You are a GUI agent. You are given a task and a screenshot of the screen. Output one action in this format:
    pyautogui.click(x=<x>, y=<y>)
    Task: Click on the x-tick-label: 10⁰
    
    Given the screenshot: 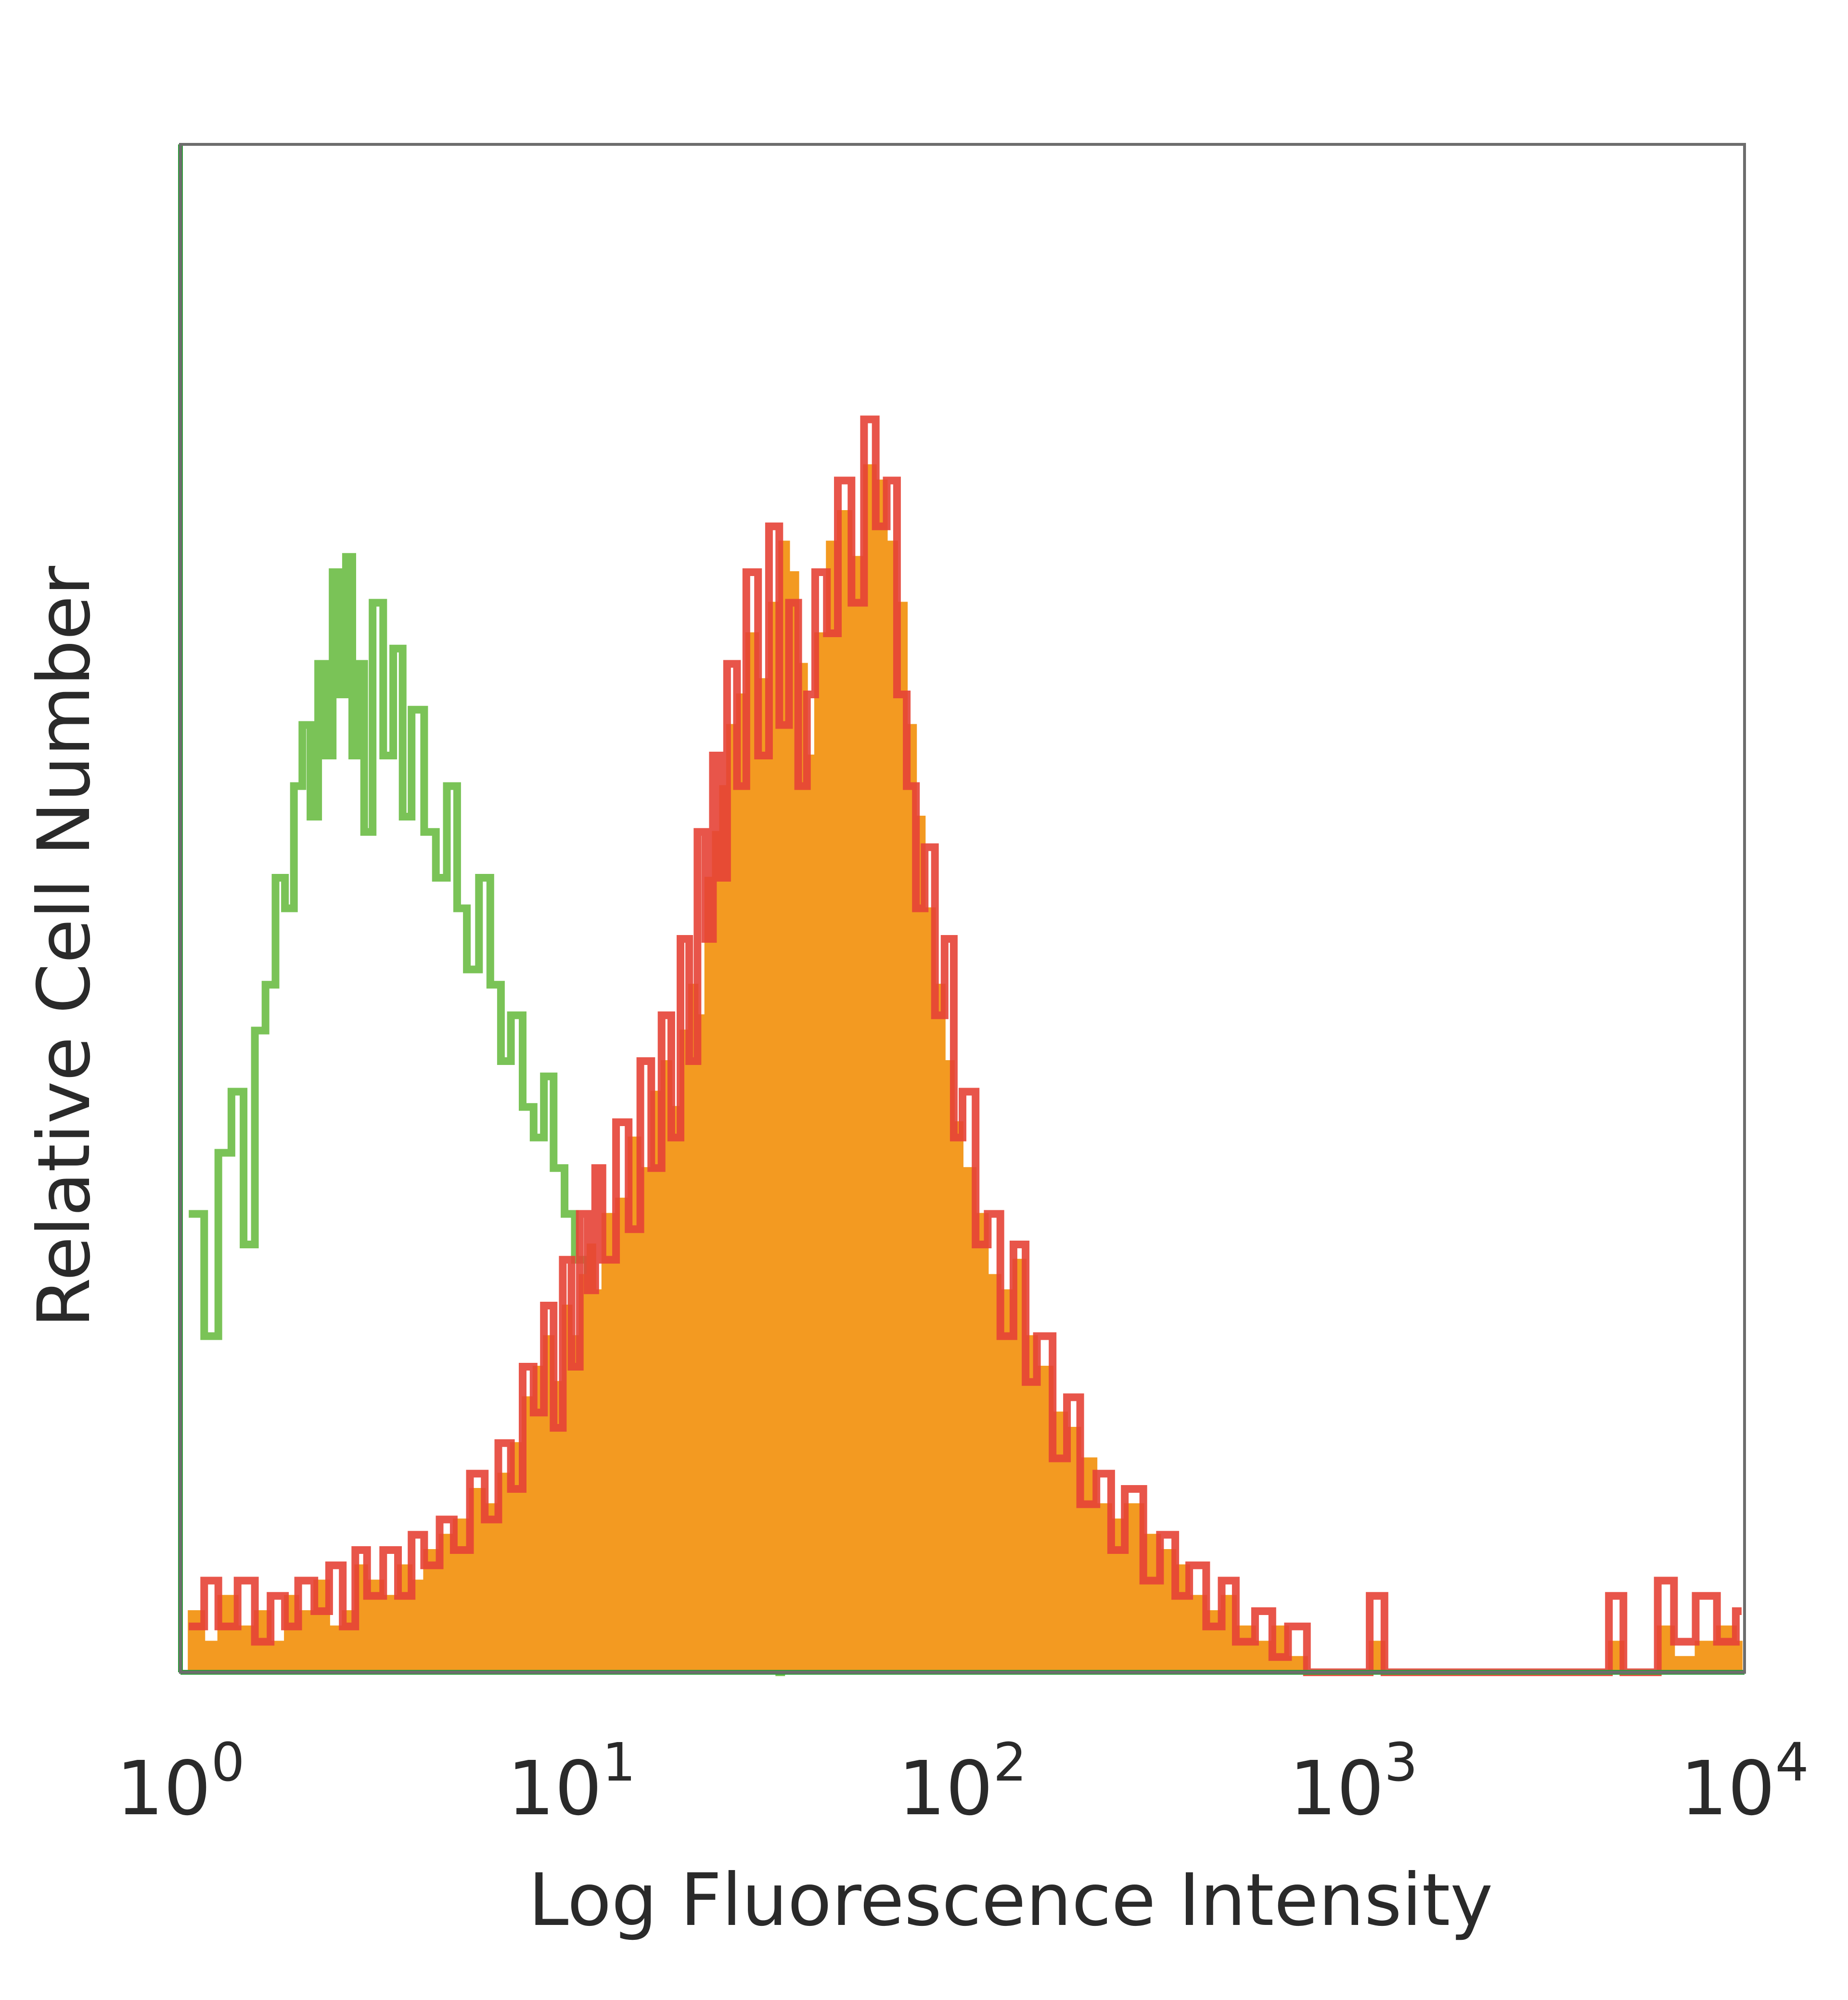 What is the action you would take?
    pyautogui.click(x=180, y=1781)
    